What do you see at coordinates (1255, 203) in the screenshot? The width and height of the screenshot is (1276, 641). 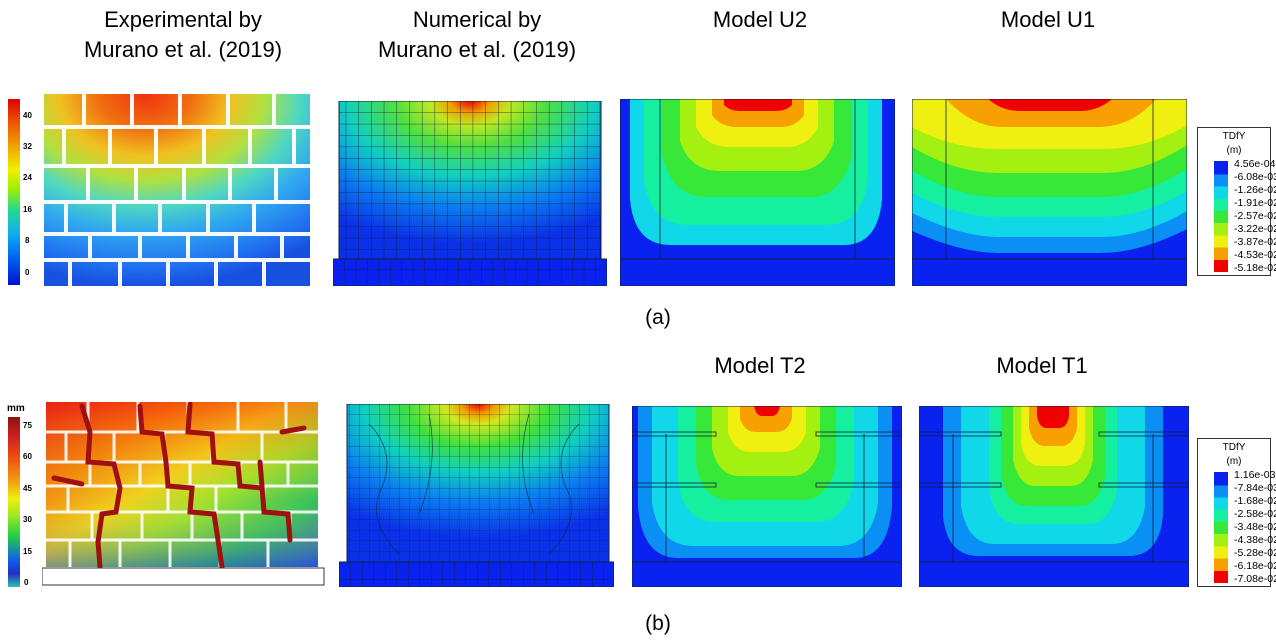 I see `legend-a-value-3: -1.91e-02` at bounding box center [1255, 203].